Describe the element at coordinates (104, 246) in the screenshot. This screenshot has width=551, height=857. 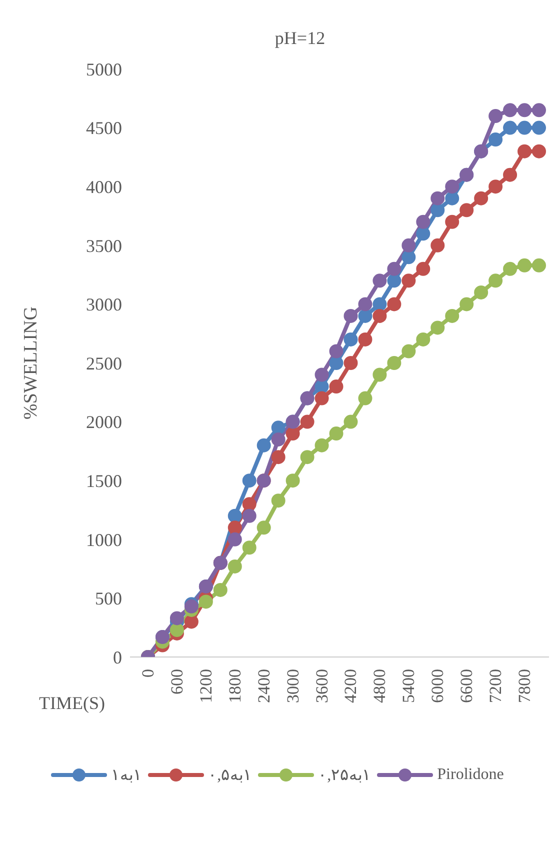
I see `y-tick-label: 3500` at that location.